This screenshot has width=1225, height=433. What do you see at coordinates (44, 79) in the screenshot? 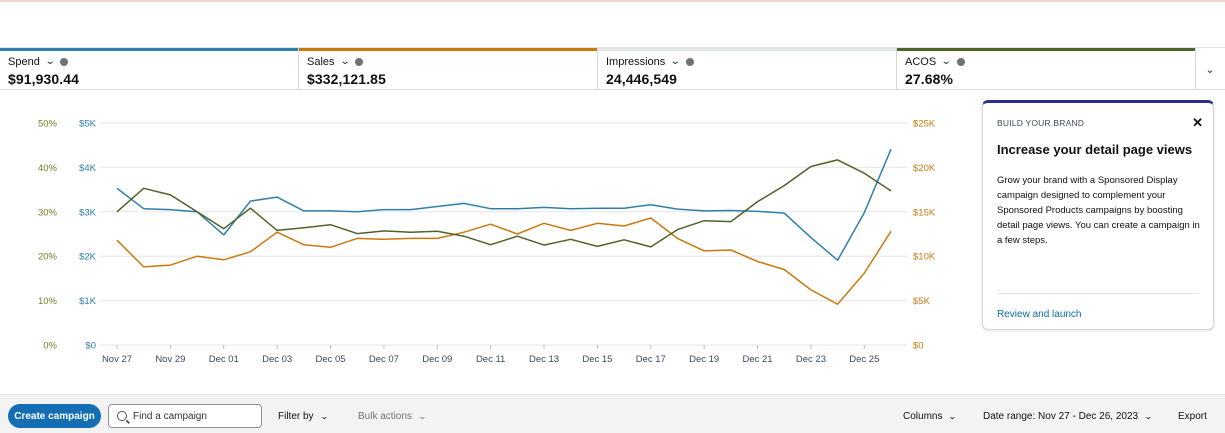
I see `metric-value: $91,930.44` at bounding box center [44, 79].